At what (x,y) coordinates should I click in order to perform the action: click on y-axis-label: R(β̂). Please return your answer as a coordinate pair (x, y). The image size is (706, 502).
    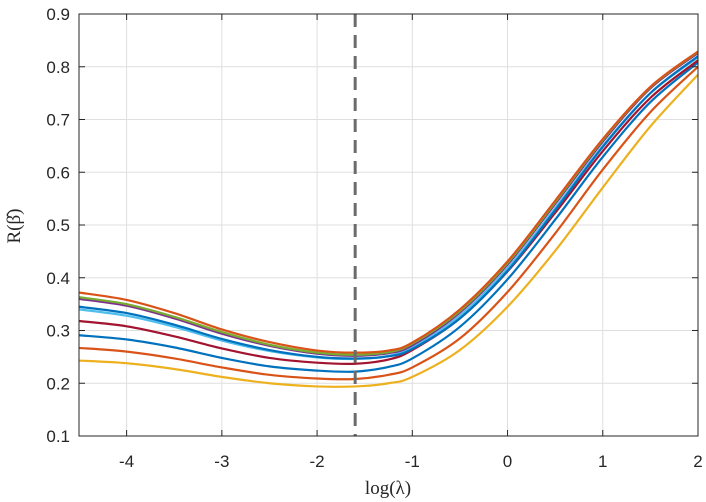
    Looking at the image, I should click on (14, 226).